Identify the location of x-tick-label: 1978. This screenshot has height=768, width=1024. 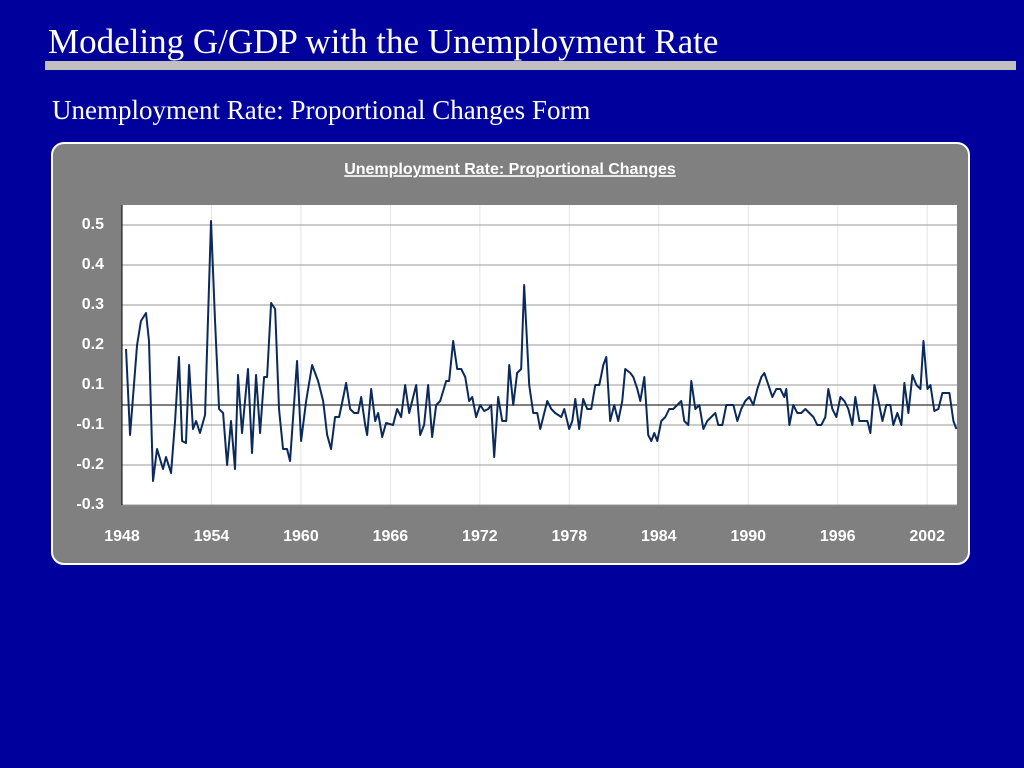
(570, 536).